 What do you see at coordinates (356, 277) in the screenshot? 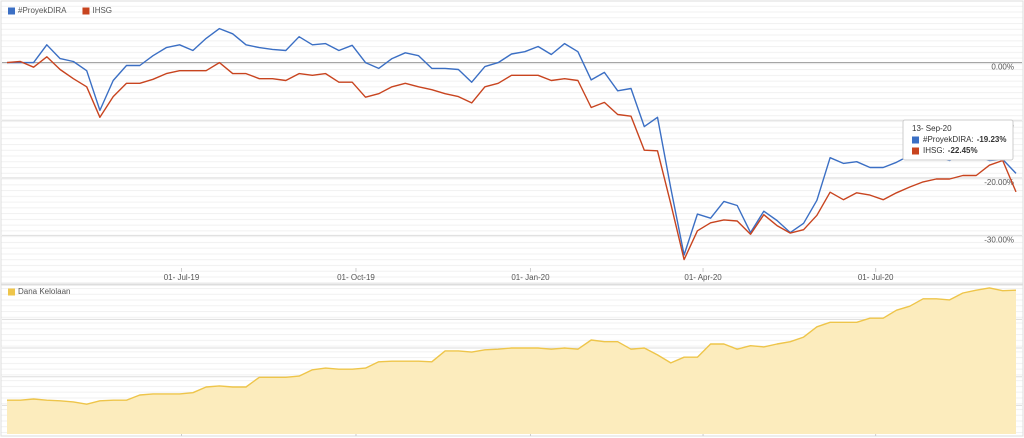
I see `x-tick-label: 01- Oct-19` at bounding box center [356, 277].